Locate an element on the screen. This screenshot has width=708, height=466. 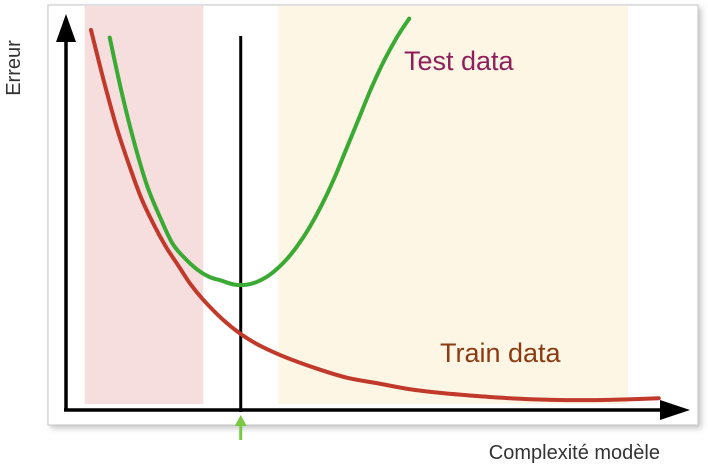
x-axis-label: Complexité modèle is located at coordinates (574, 453).